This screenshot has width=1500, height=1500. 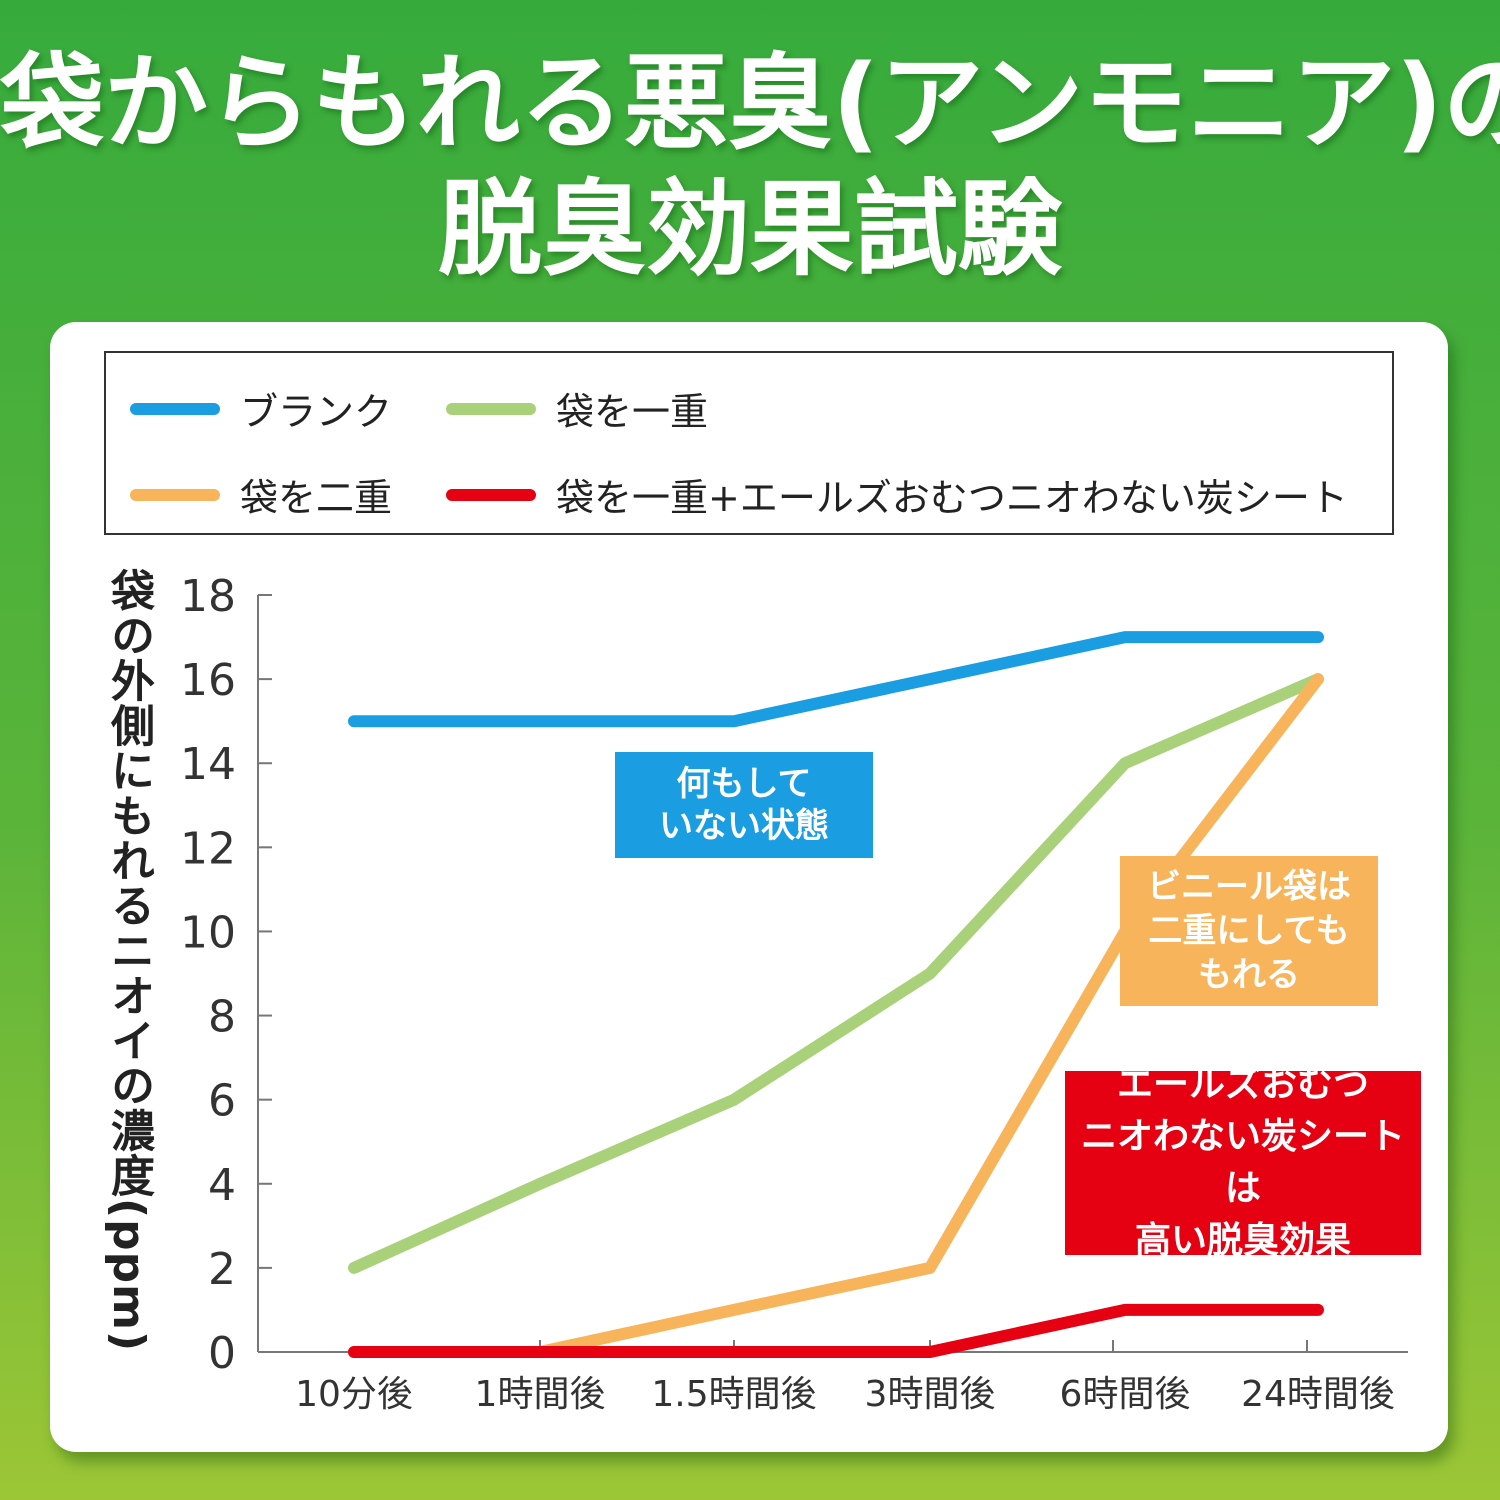 I want to click on legend-label-double-bag: 袋を二重, so click(x=316, y=498).